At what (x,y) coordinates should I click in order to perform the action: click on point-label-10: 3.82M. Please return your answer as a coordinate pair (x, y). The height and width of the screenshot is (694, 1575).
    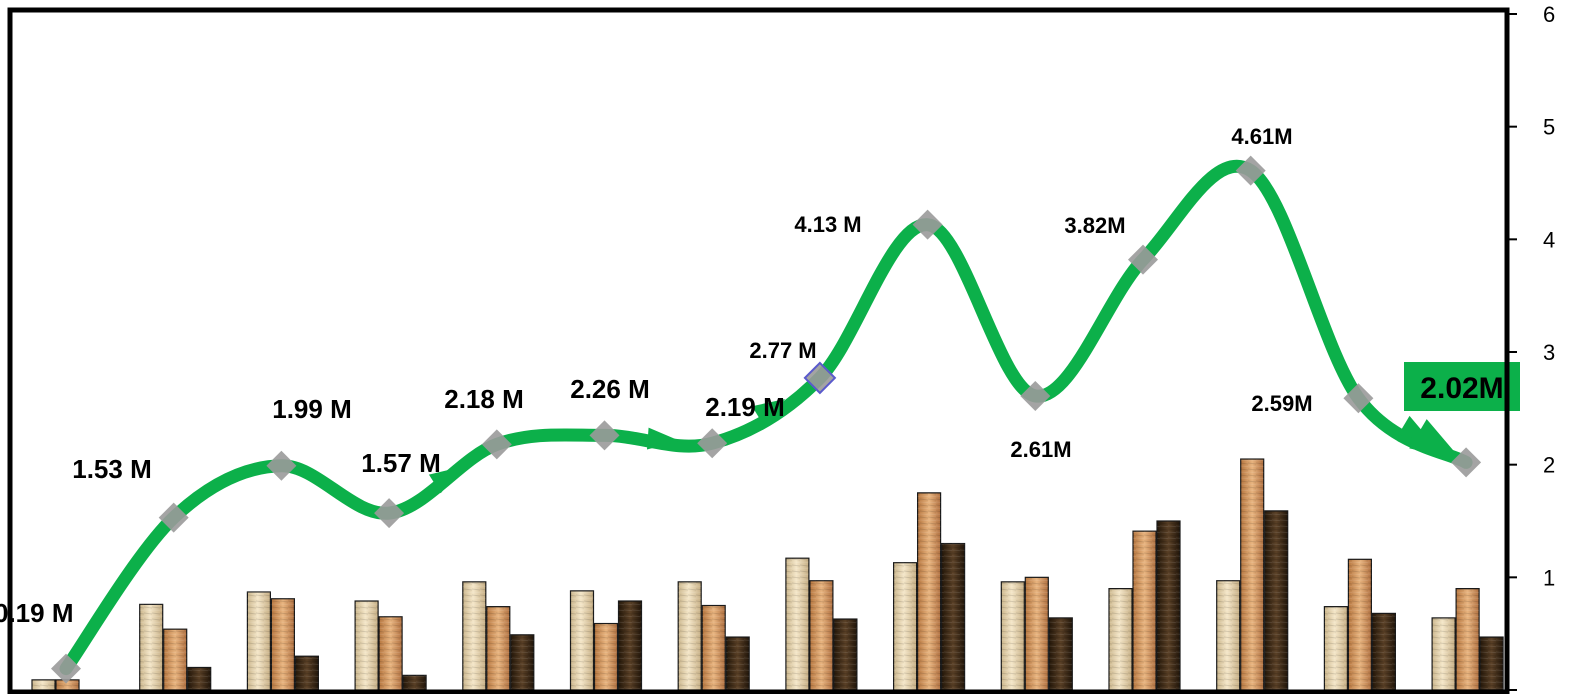
    Looking at the image, I should click on (1094, 225).